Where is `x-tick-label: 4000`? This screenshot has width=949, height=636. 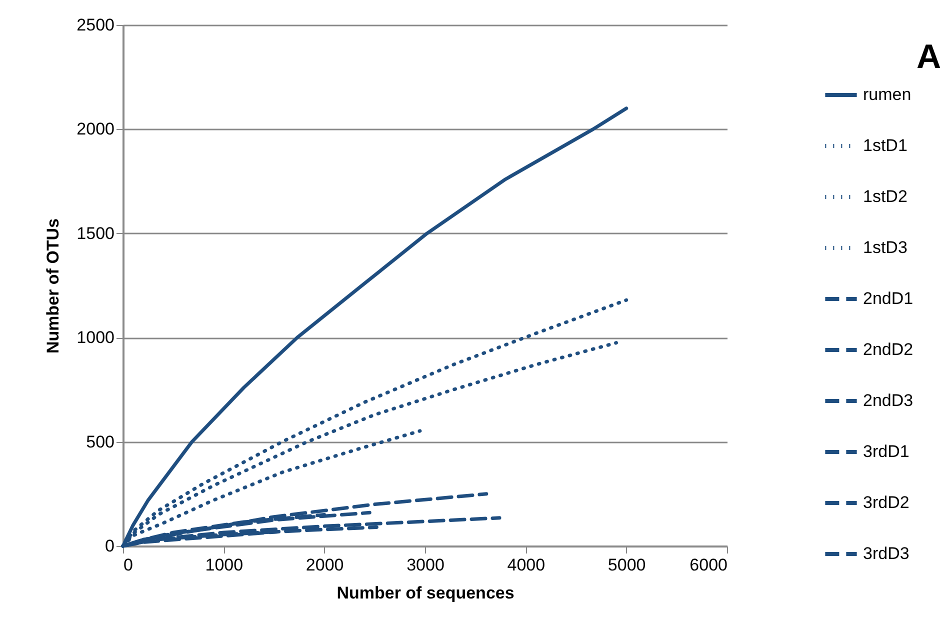 x-tick-label: 4000 is located at coordinates (526, 565).